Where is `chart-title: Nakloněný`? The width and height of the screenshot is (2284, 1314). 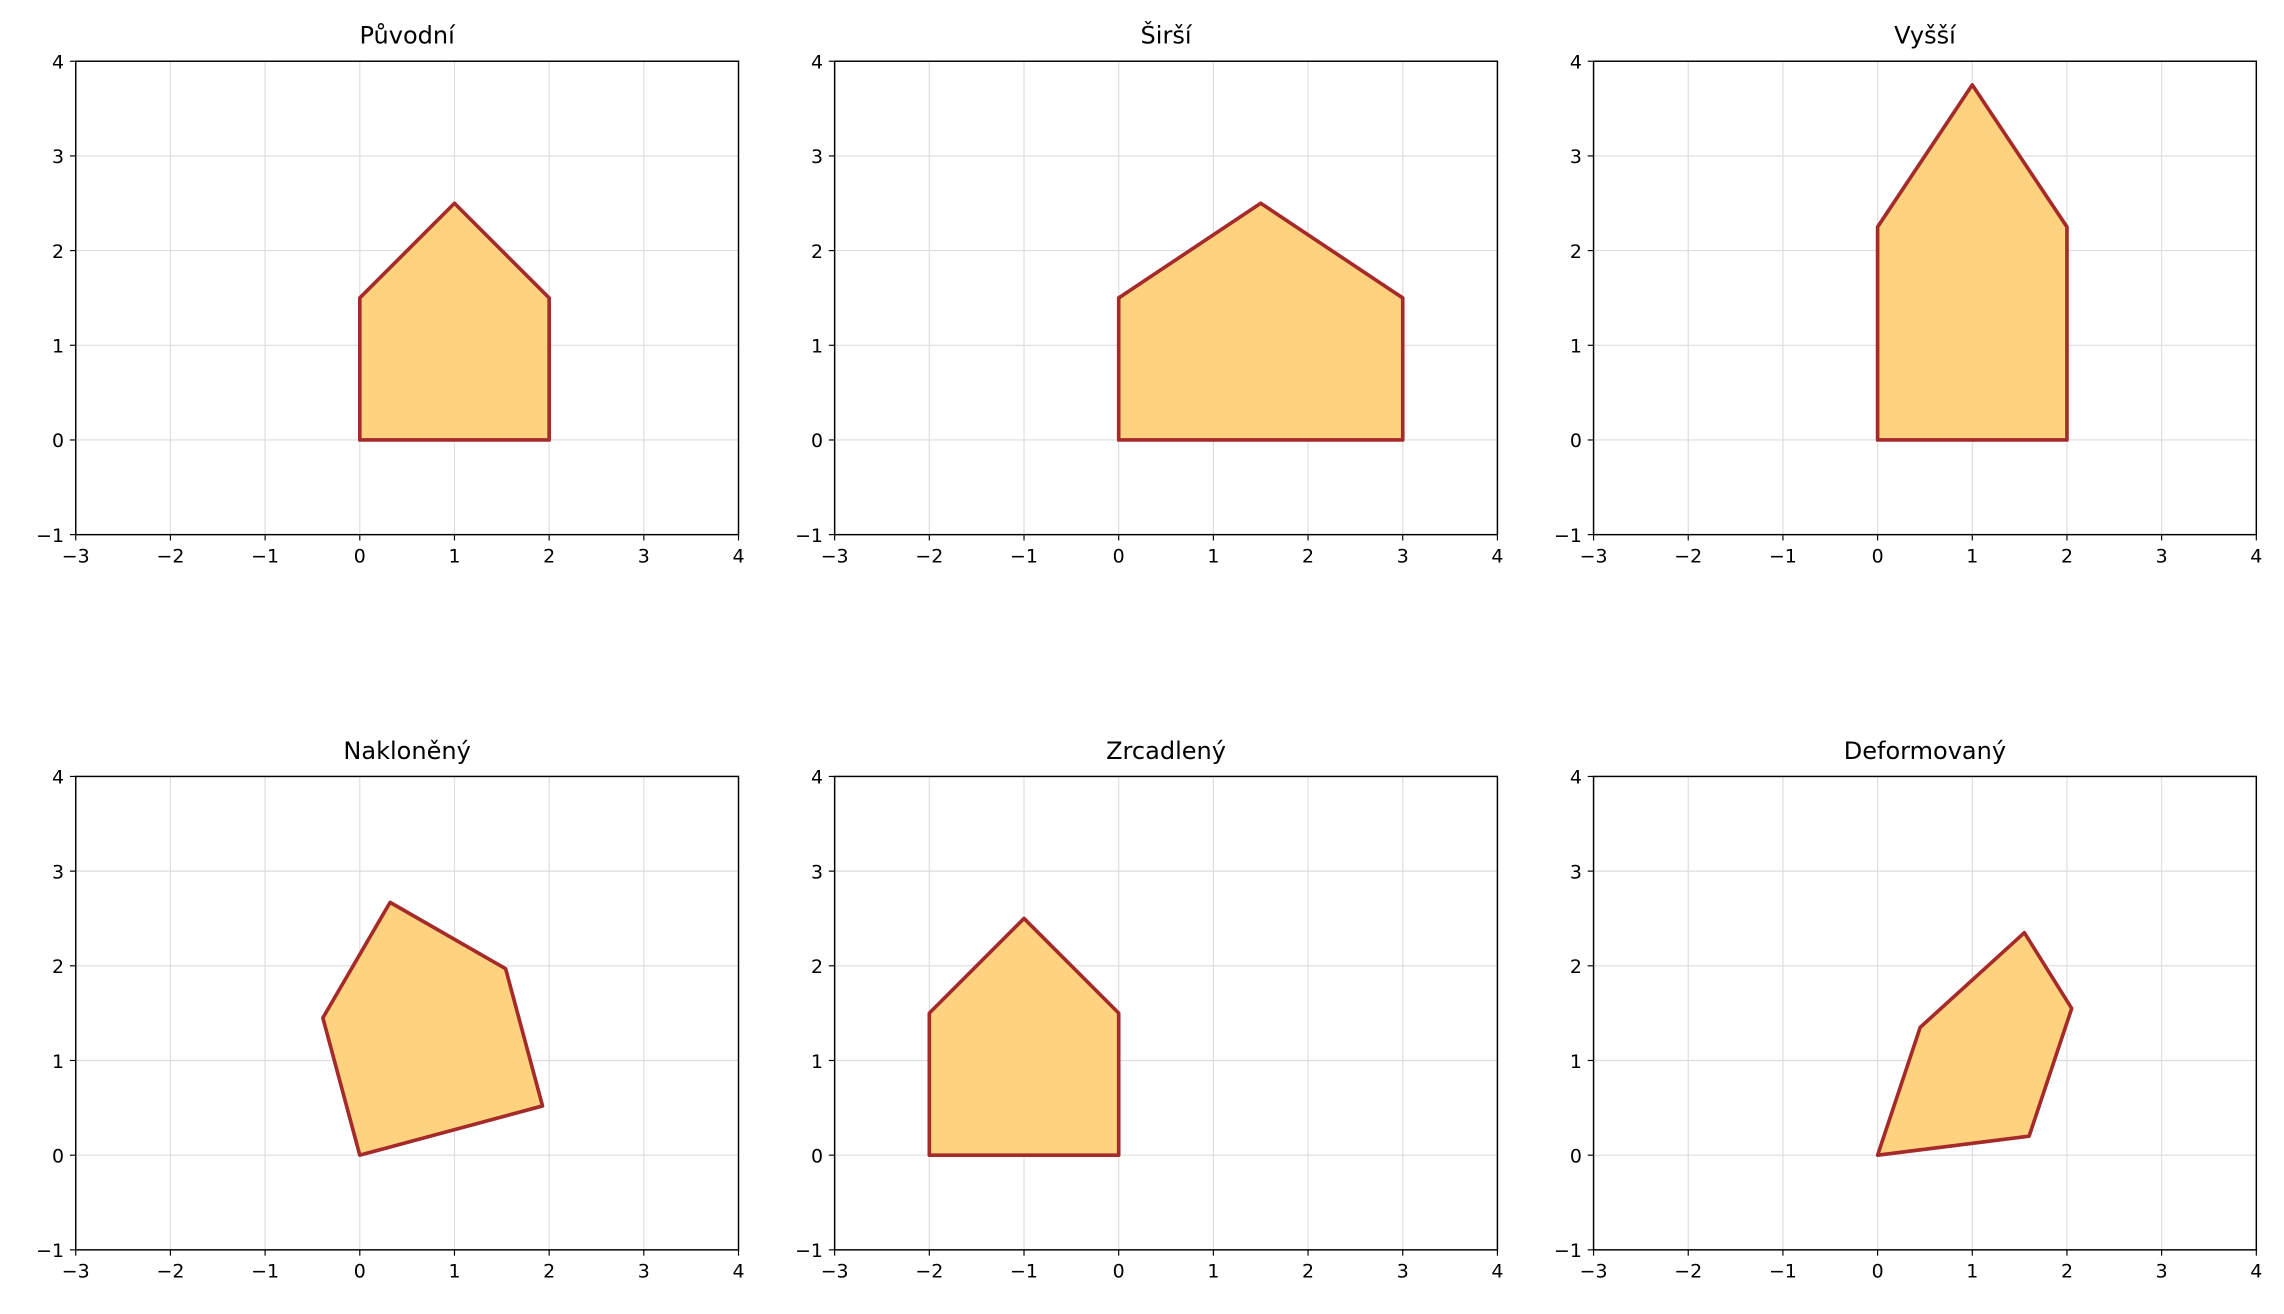 chart-title: Nakloněný is located at coordinates (406, 751).